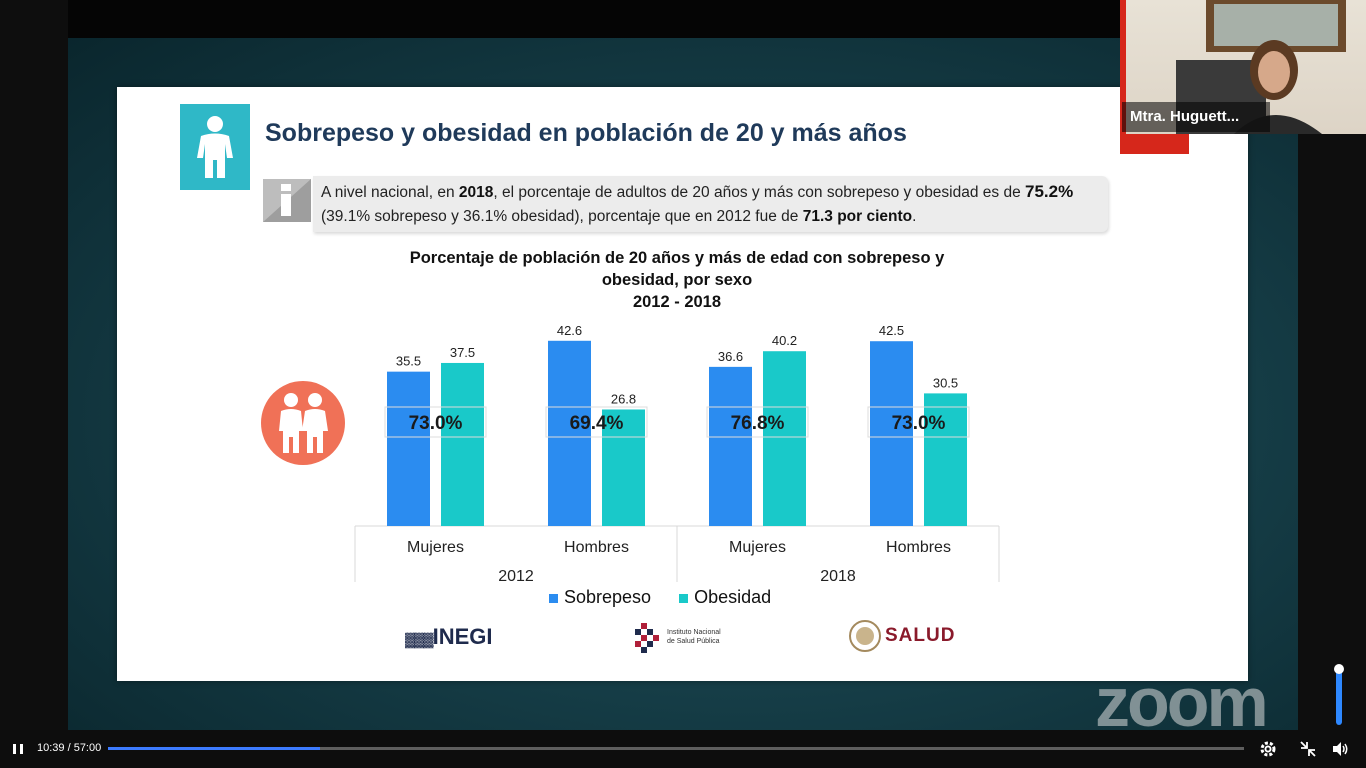 This screenshot has height=768, width=1366. What do you see at coordinates (676, 748) in the screenshot?
I see `progress-bar` at bounding box center [676, 748].